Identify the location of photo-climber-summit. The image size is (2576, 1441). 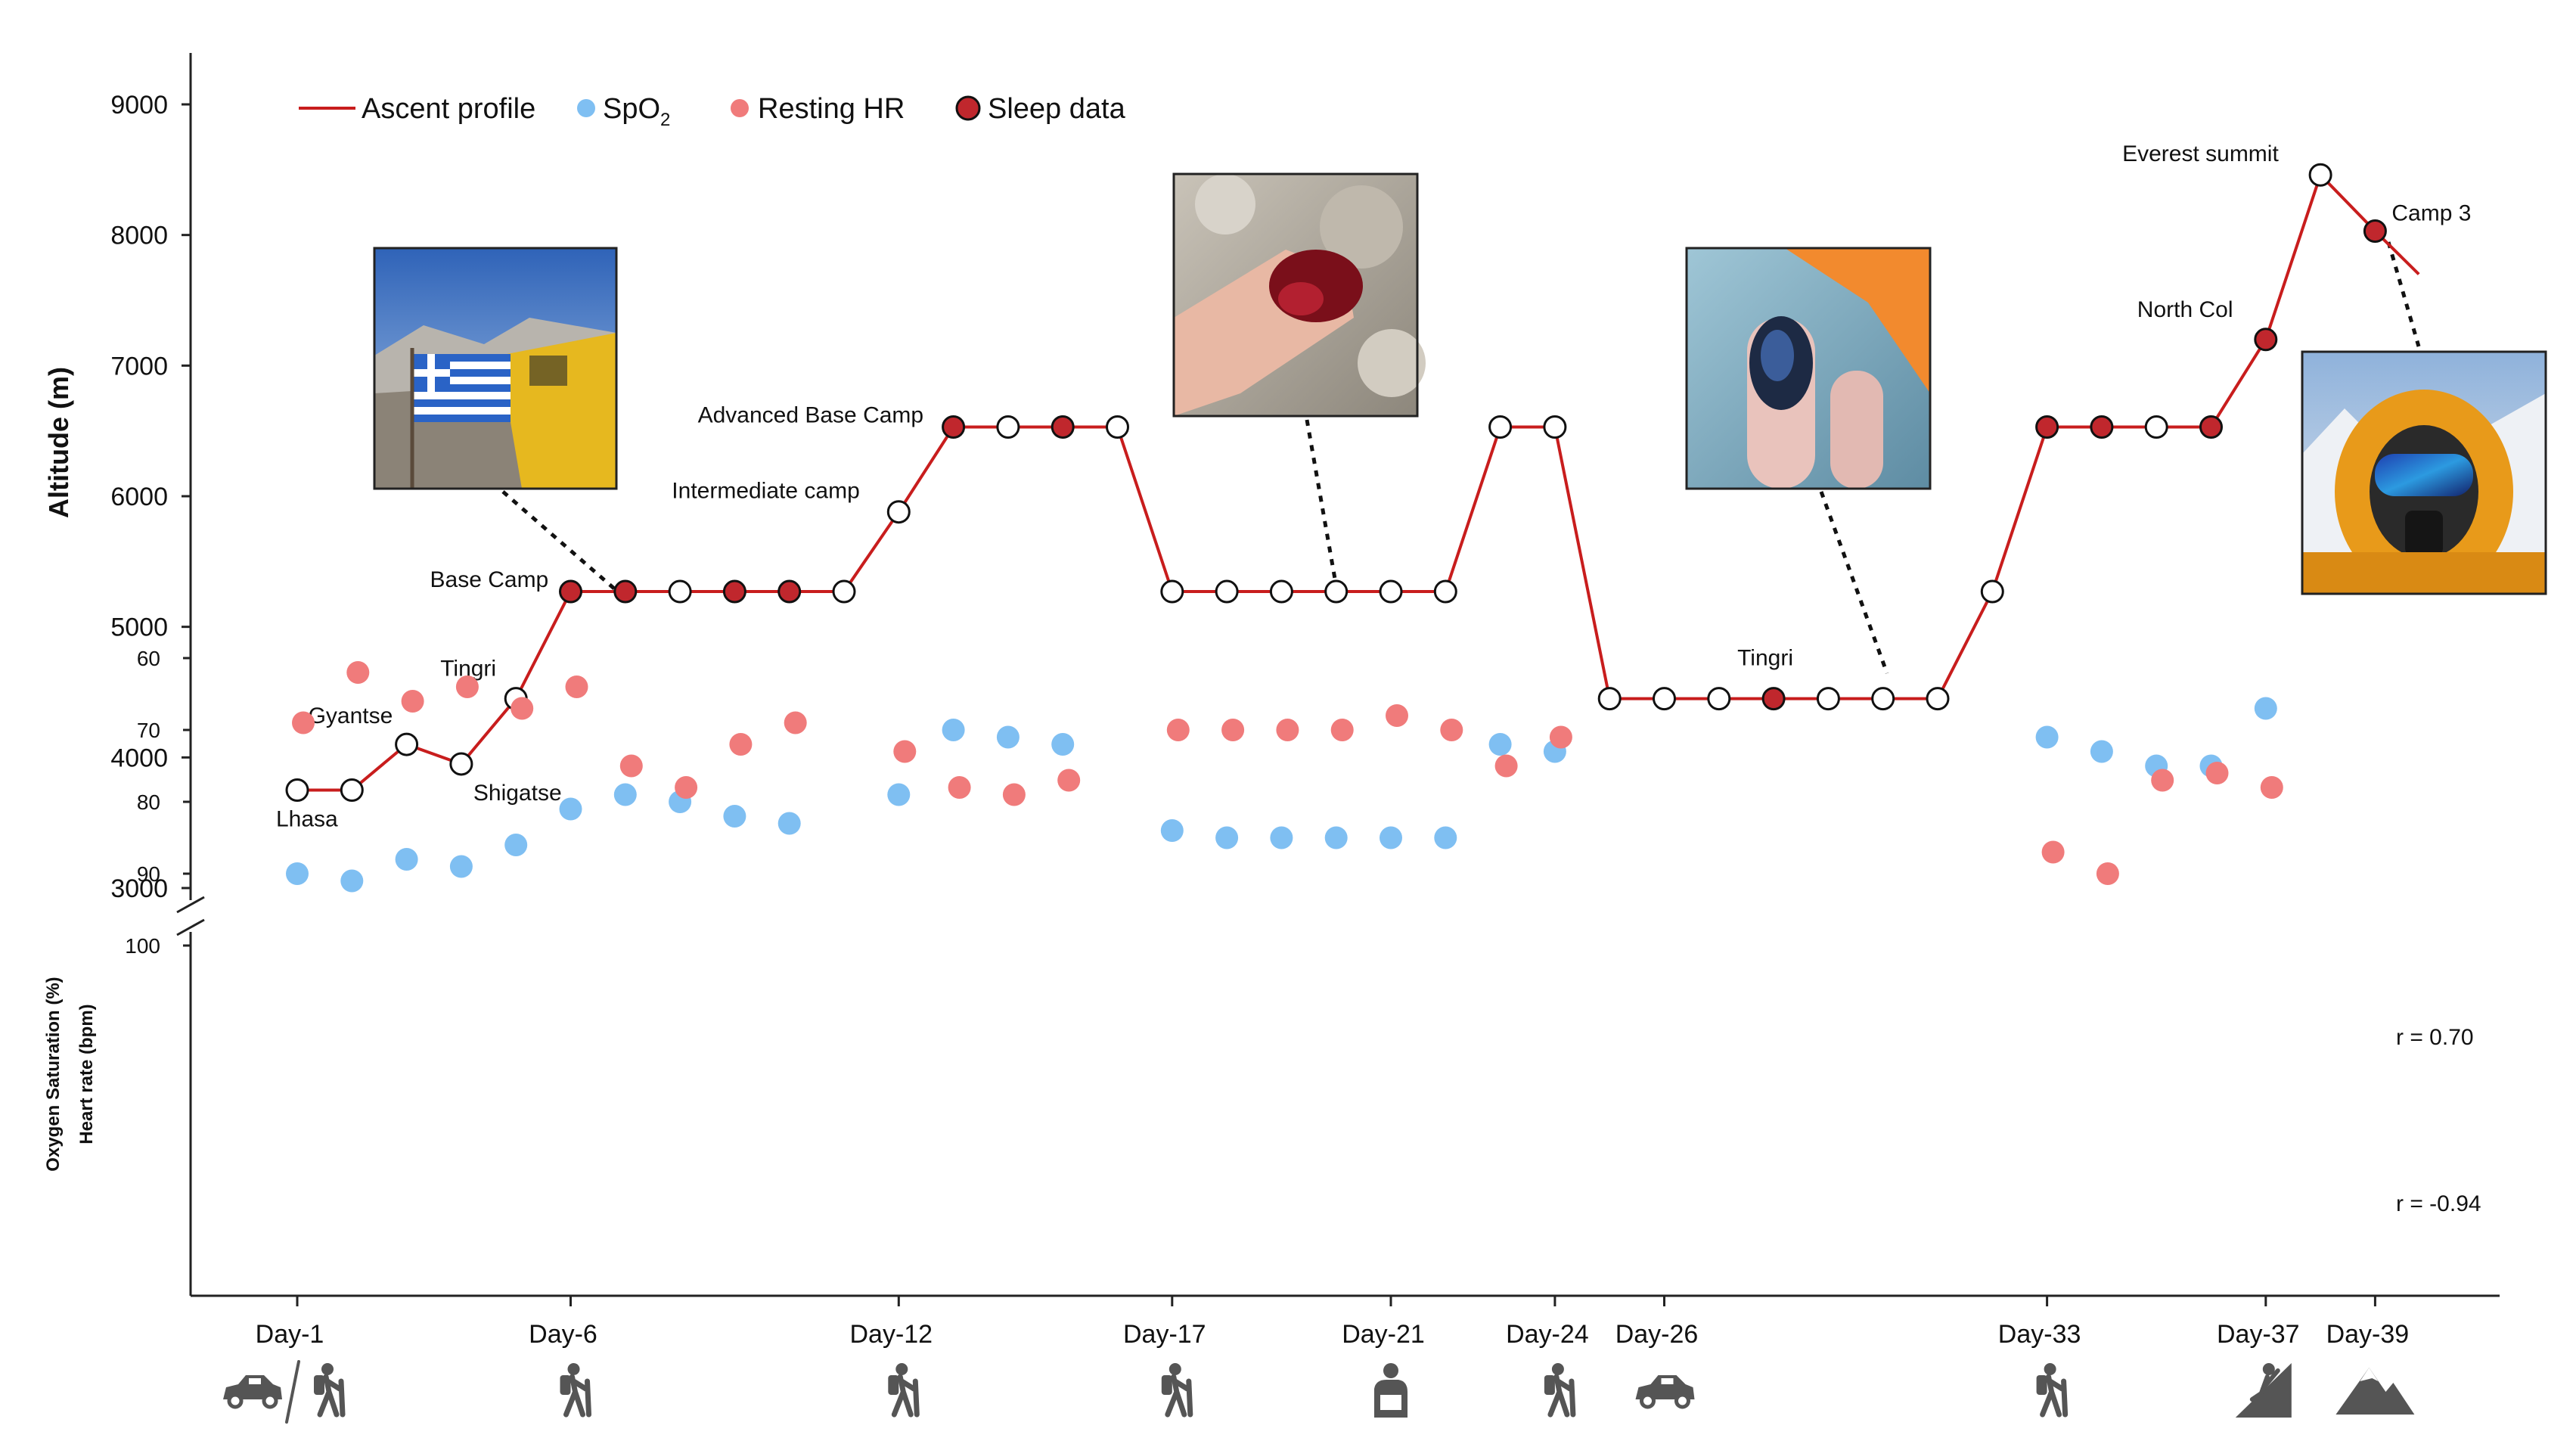
(2424, 472).